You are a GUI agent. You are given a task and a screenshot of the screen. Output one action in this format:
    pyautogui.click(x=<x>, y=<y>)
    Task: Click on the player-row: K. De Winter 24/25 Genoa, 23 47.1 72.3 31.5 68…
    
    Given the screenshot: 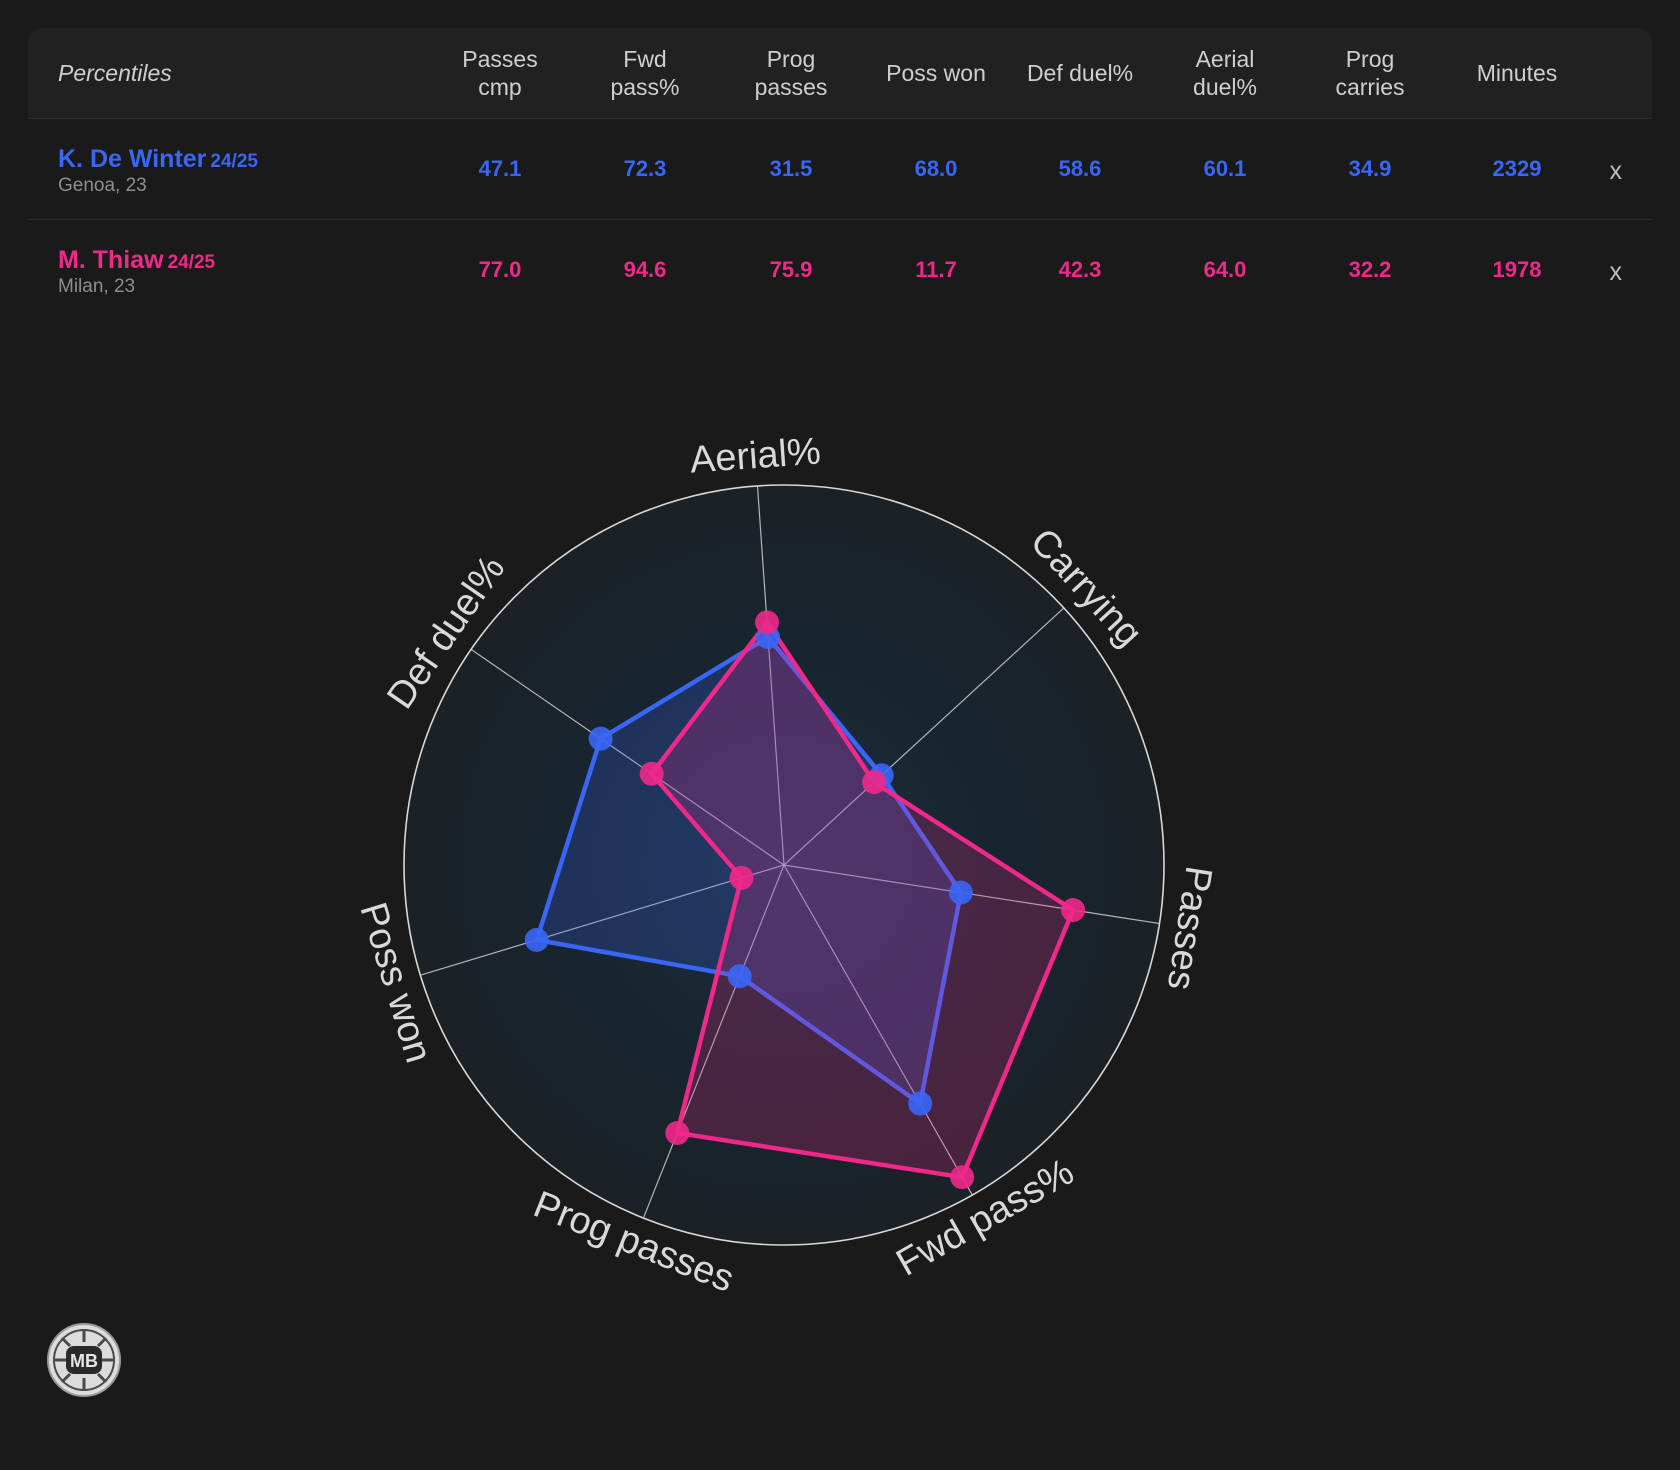 What is the action you would take?
    pyautogui.click(x=840, y=169)
    